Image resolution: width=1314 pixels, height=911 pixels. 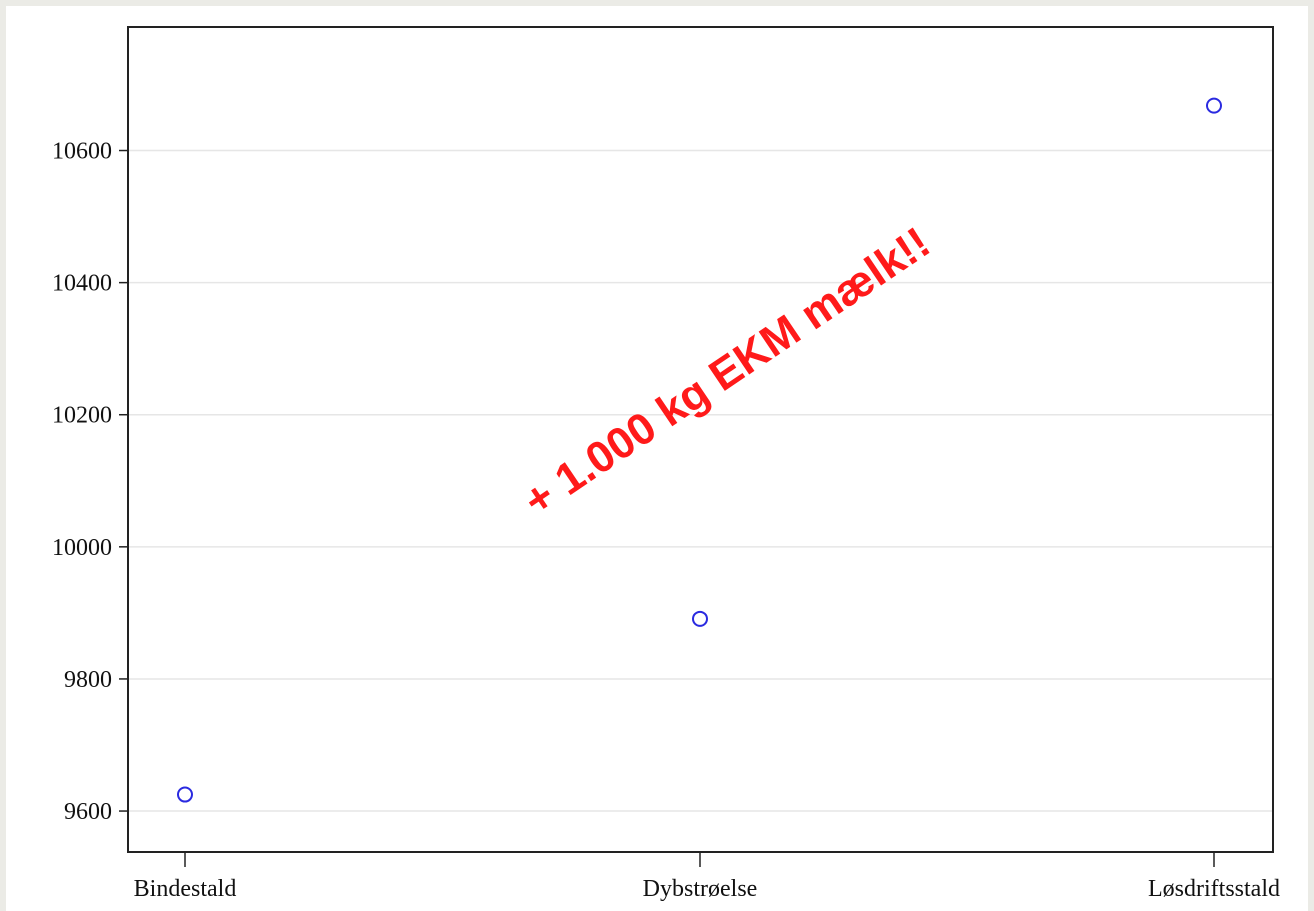 I want to click on y-tick-label: 9600, so click(x=88, y=812).